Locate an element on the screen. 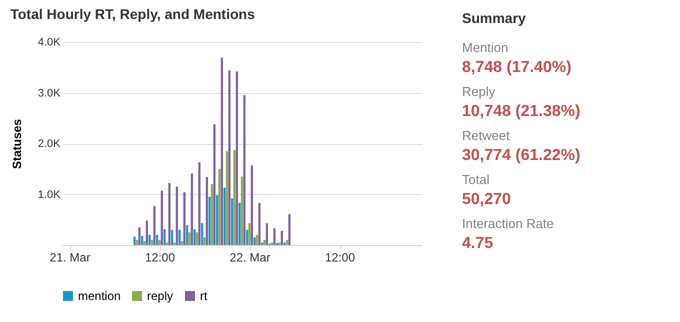  y-tick-label: 1.0K is located at coordinates (50, 194).